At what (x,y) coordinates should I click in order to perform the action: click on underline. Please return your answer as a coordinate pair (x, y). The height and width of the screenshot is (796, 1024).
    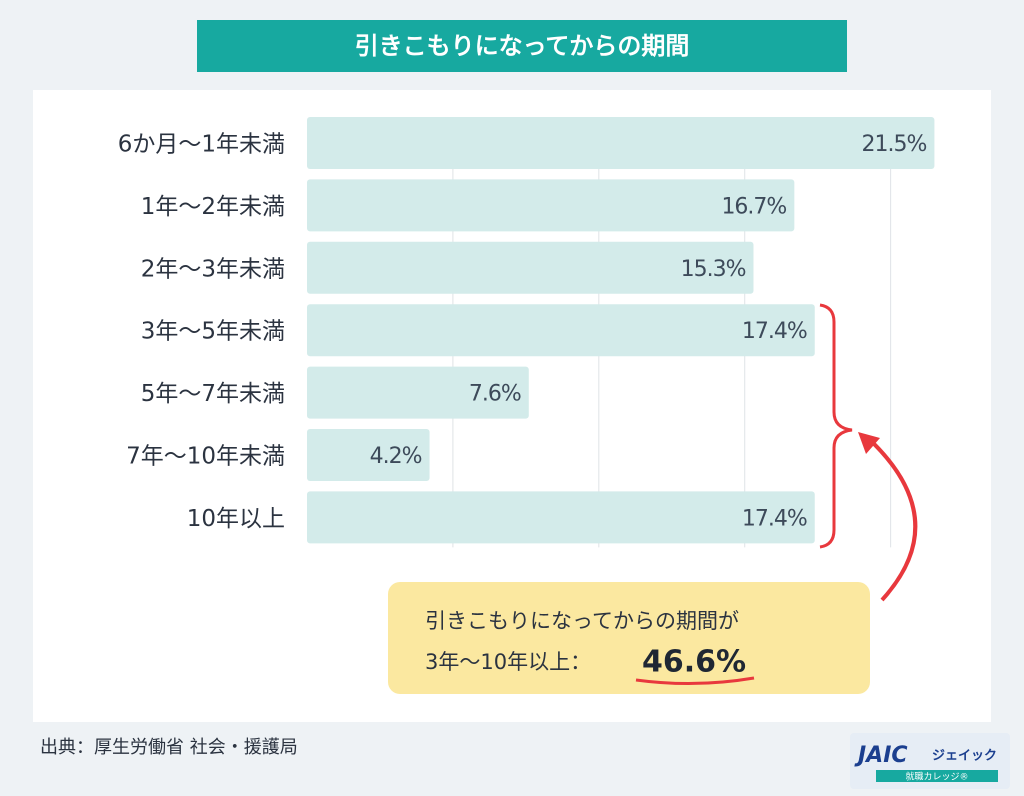
    Looking at the image, I should click on (695, 681).